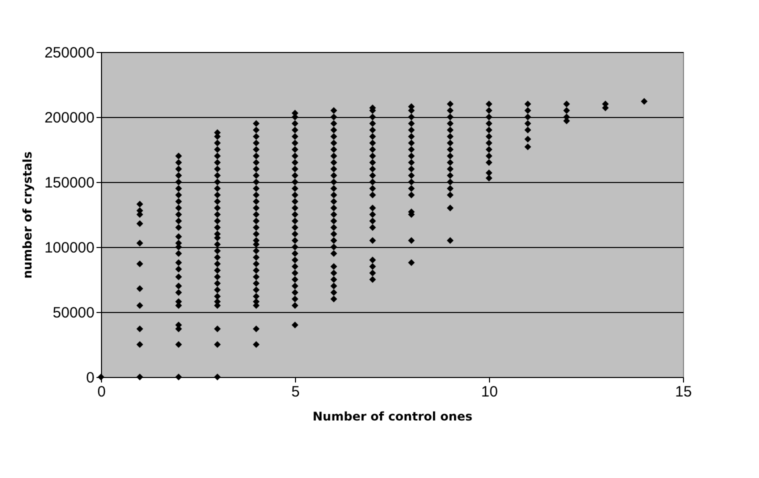  I want to click on x-tick-label: 15, so click(683, 392).